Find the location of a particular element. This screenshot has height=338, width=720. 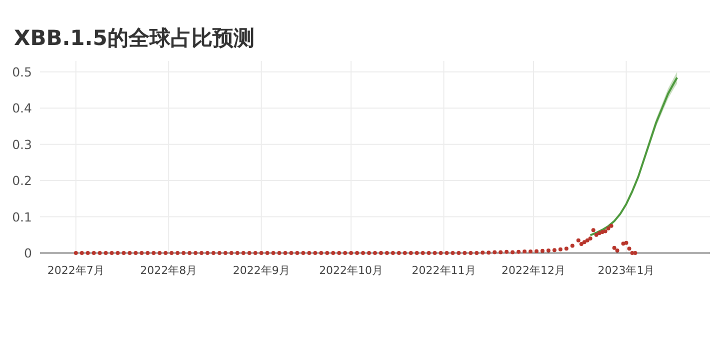

y-tick-label: 0.1 is located at coordinates (22, 216).